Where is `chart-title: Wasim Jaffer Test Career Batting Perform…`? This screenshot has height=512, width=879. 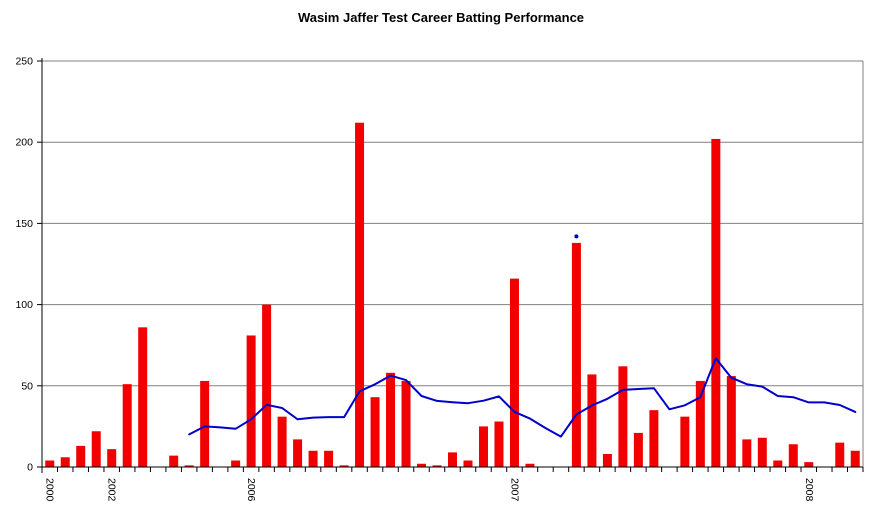
chart-title: Wasim Jaffer Test Career Batting Perform… is located at coordinates (441, 17).